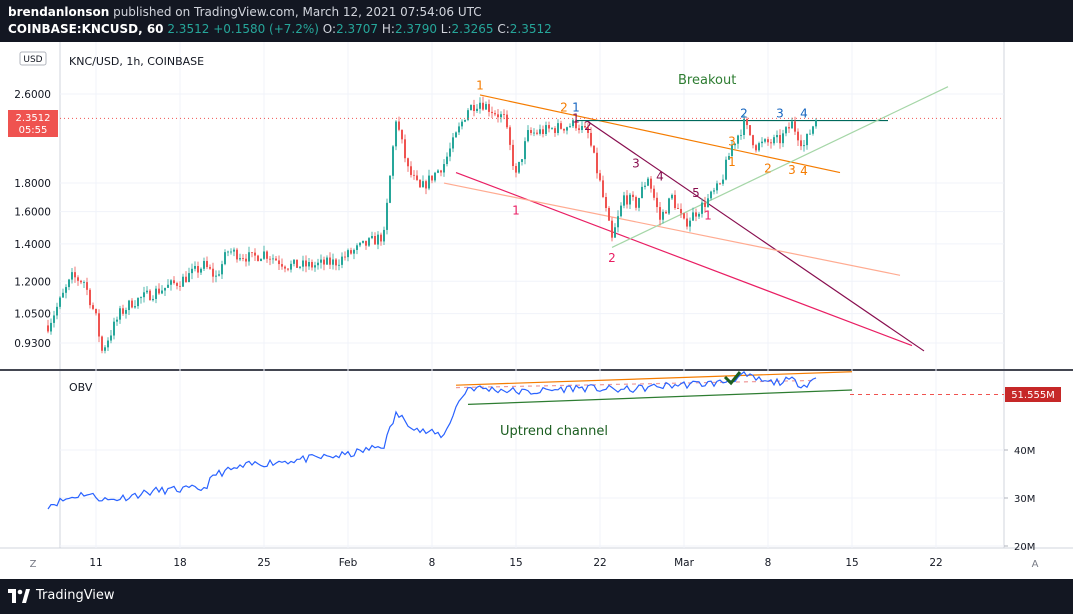 The image size is (1073, 614). I want to click on price-tag-timer: 05:55, so click(33, 130).